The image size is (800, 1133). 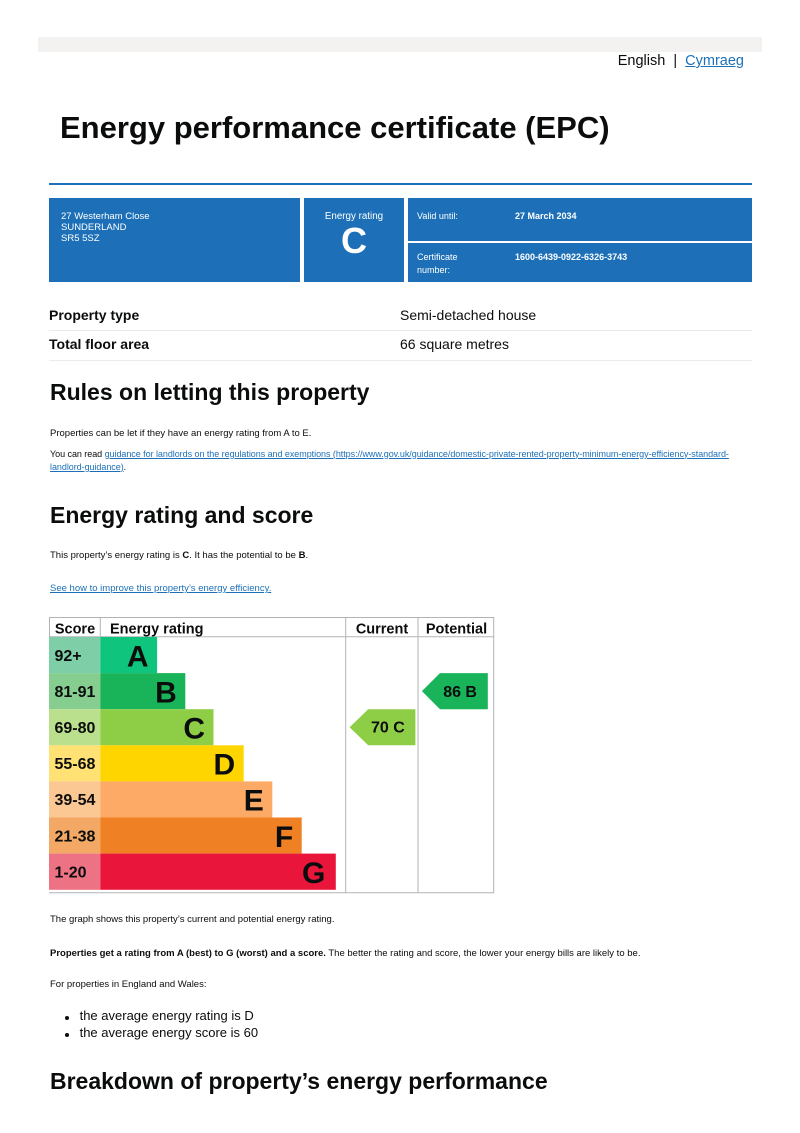 What do you see at coordinates (254, 801) in the screenshot?
I see `svg-text: E` at bounding box center [254, 801].